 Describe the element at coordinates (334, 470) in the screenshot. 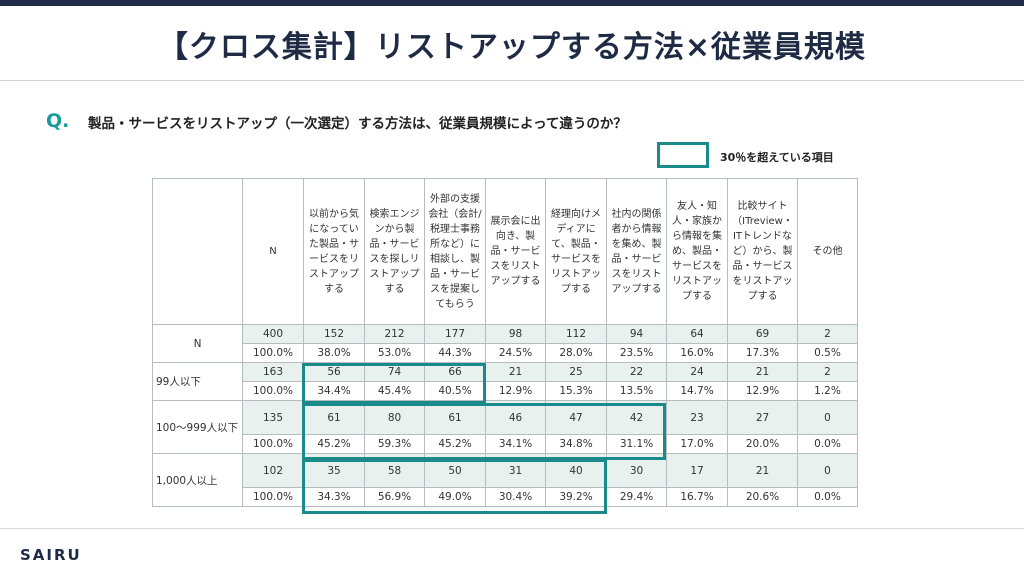

I see `count-cell: 35` at that location.